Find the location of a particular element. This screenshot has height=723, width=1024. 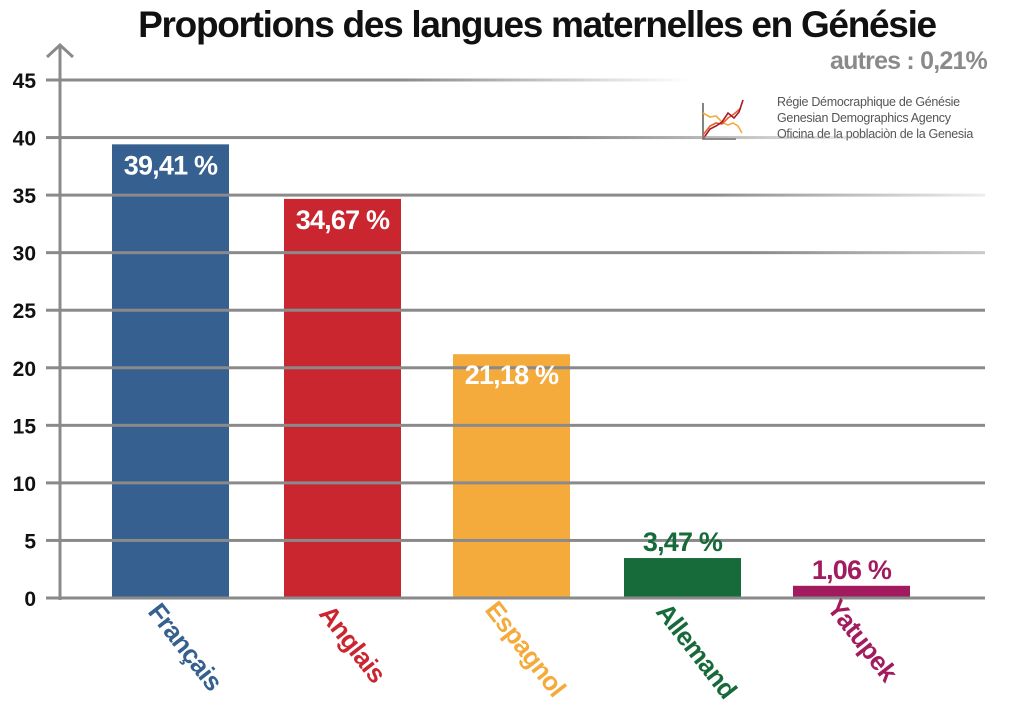

y-tick-label: 25 is located at coordinates (25, 311).